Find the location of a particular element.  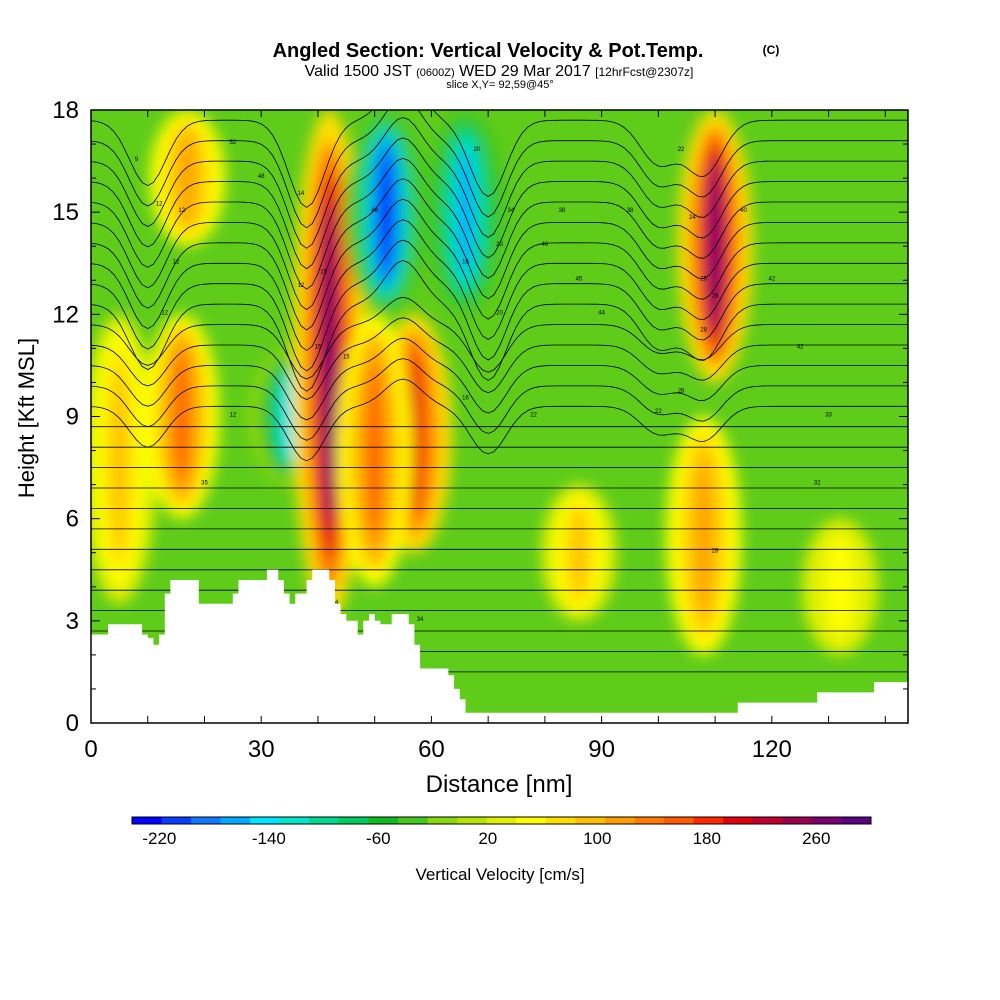

x-tick-label: 0 is located at coordinates (90, 749).